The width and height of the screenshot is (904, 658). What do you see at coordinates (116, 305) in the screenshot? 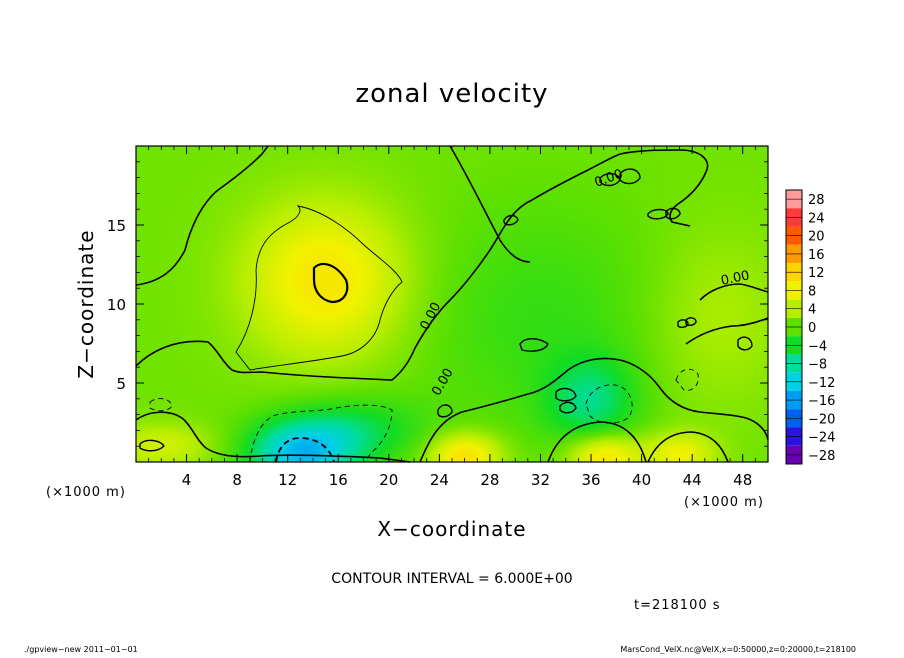
I see `y-tick-label: 10` at bounding box center [116, 305].